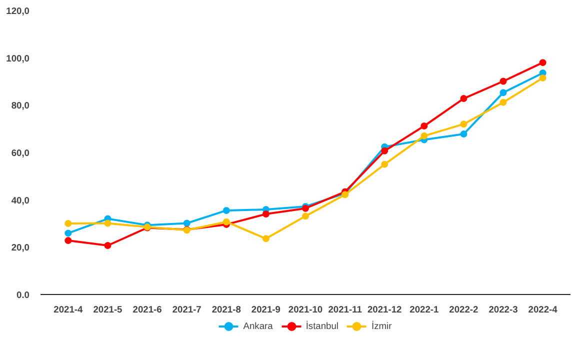  I want to click on y-tick-label: 120,0, so click(18, 11).